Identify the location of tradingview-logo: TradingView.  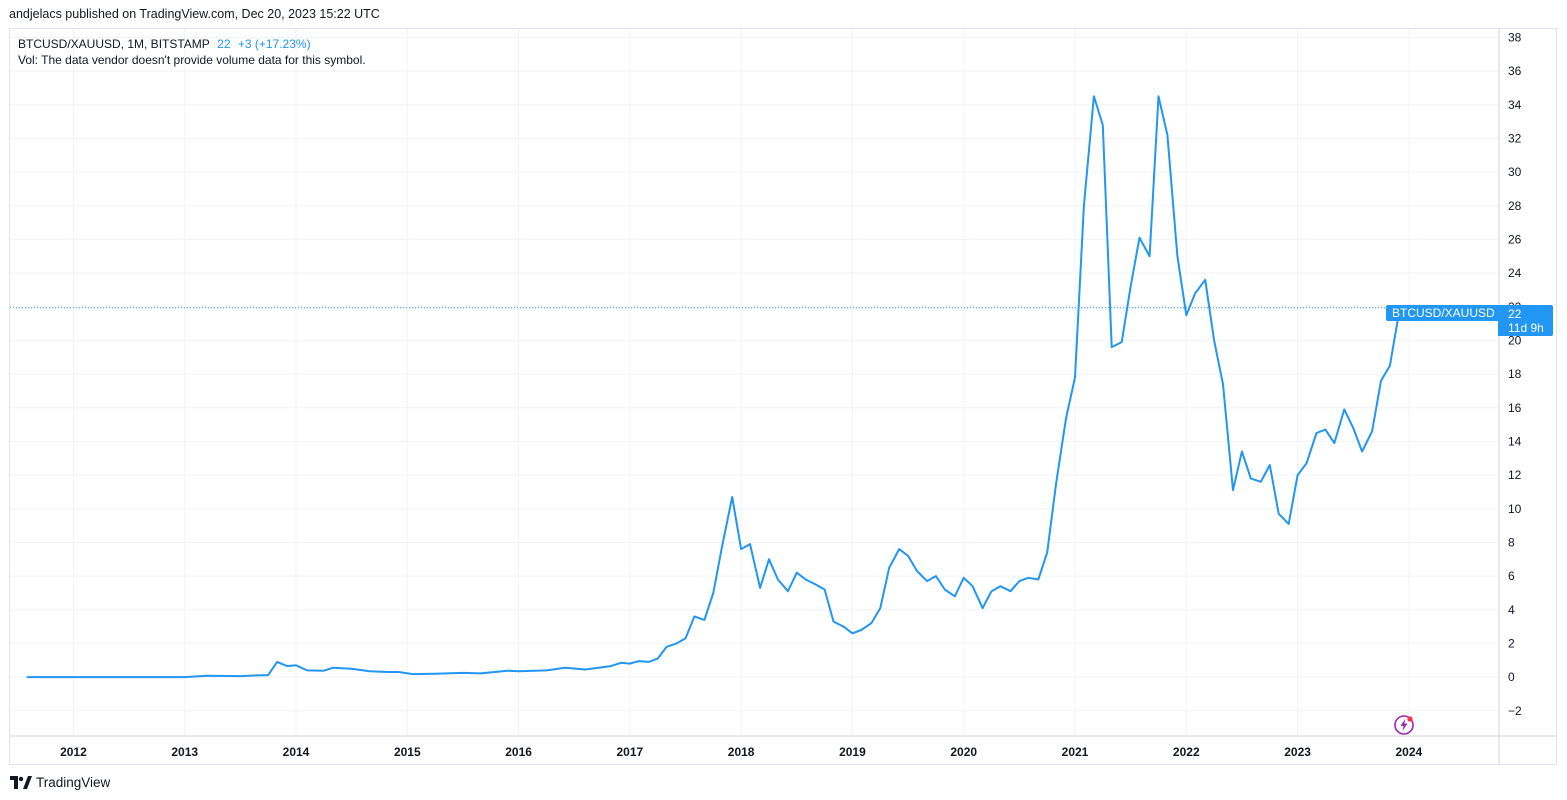
(60, 782).